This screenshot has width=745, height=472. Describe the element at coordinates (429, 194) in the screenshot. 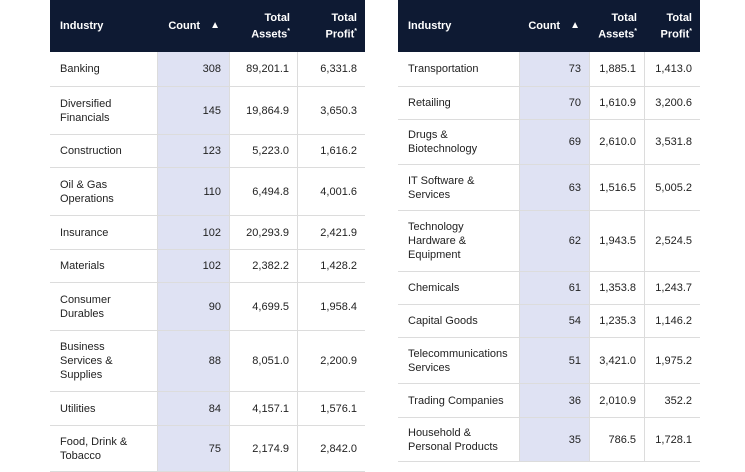

I see `text: Services` at that location.